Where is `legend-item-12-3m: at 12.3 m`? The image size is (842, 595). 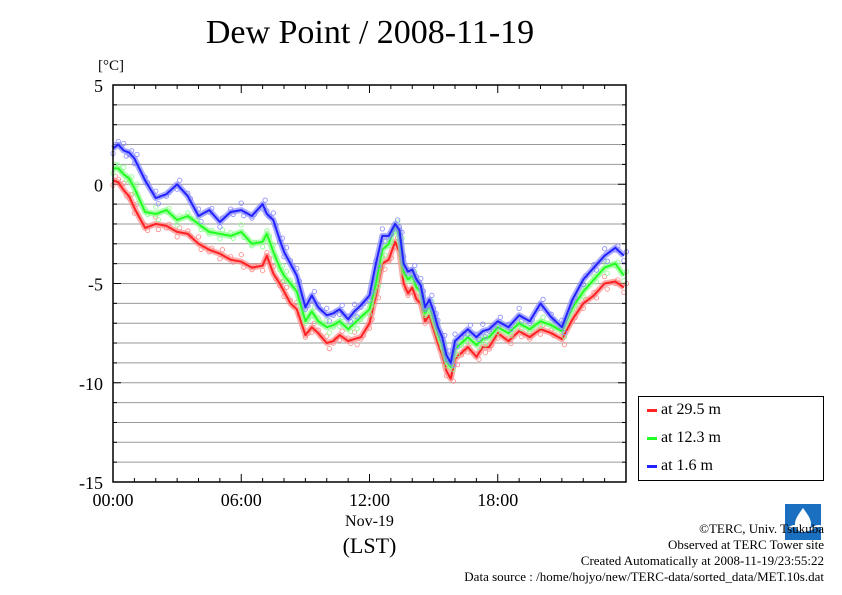
legend-item-12-3m: at 12.3 m is located at coordinates (684, 438).